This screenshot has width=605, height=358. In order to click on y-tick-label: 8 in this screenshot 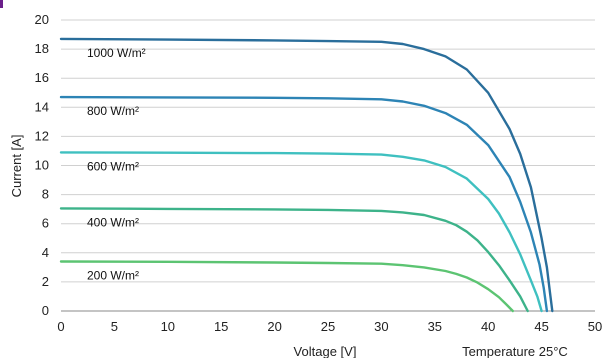, I will do `click(45, 194)`.